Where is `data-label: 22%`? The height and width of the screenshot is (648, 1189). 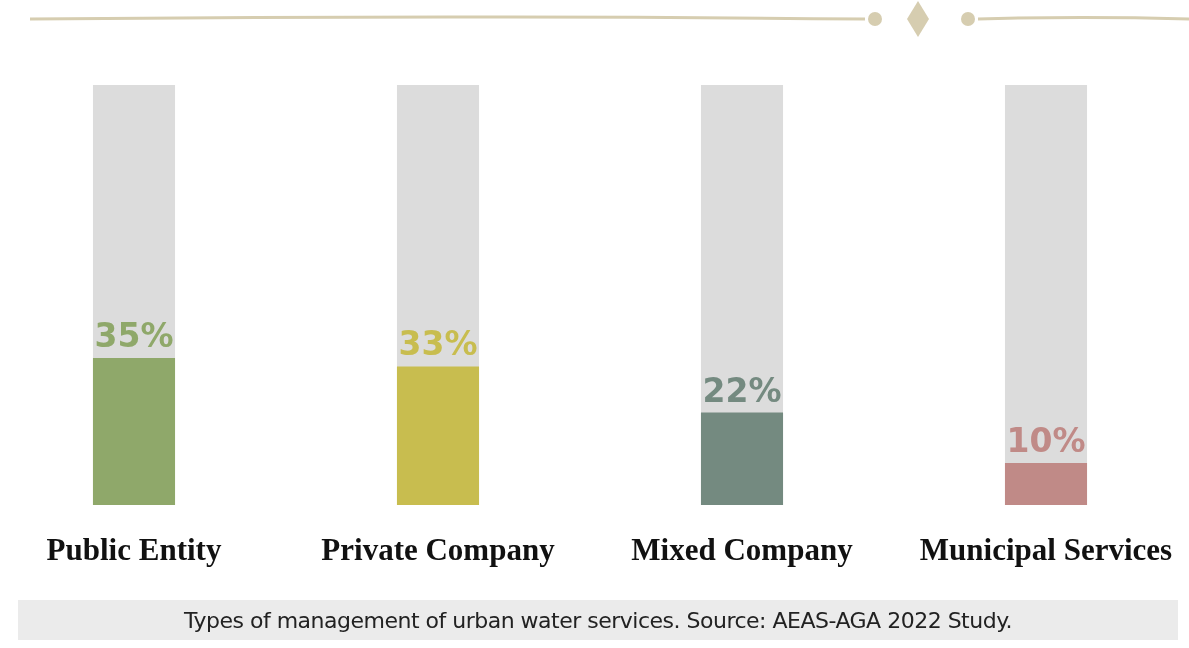
data-label: 22% is located at coordinates (742, 390).